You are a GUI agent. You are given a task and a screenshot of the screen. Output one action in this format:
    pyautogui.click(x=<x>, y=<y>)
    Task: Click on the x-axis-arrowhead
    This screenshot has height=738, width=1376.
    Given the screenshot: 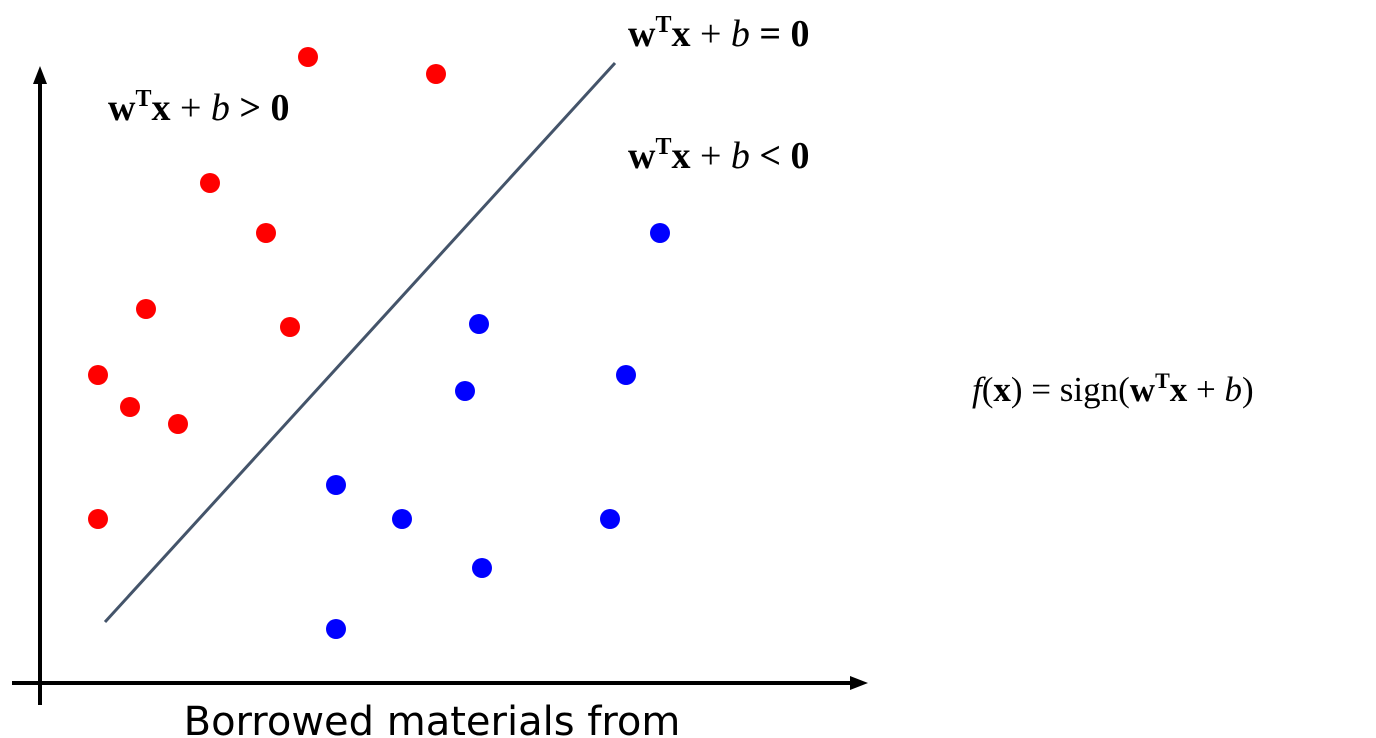 What is the action you would take?
    pyautogui.click(x=859, y=683)
    